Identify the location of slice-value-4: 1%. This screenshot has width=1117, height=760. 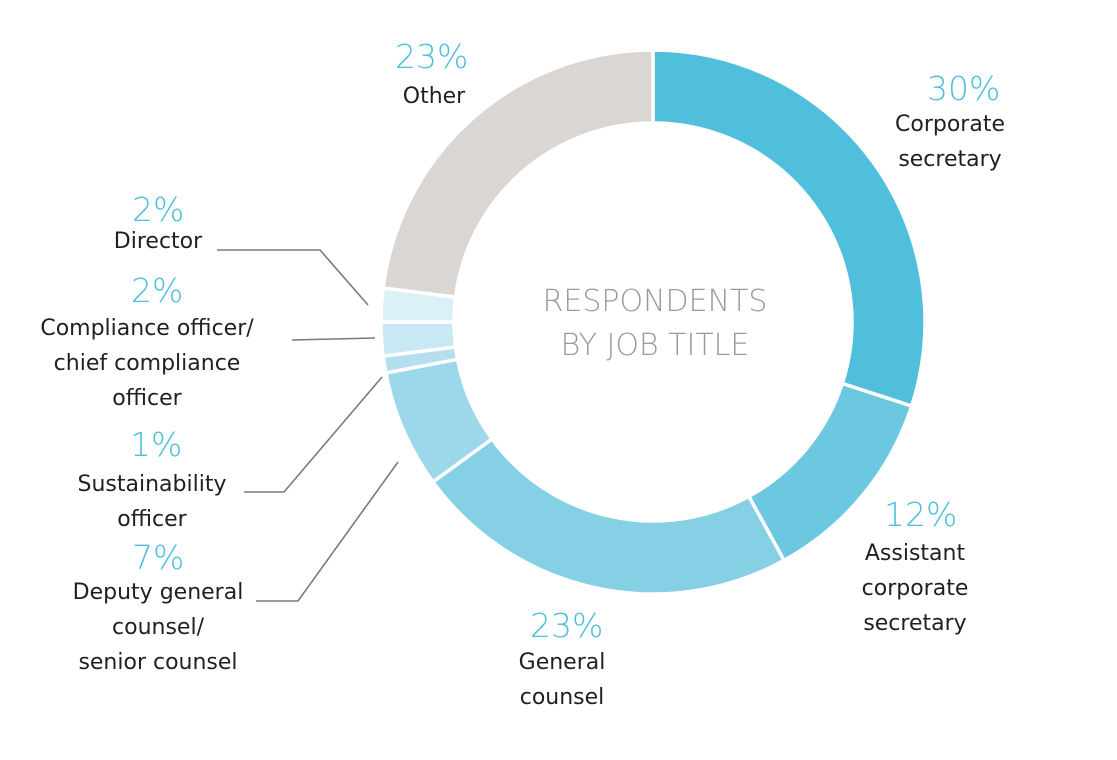
(156, 444).